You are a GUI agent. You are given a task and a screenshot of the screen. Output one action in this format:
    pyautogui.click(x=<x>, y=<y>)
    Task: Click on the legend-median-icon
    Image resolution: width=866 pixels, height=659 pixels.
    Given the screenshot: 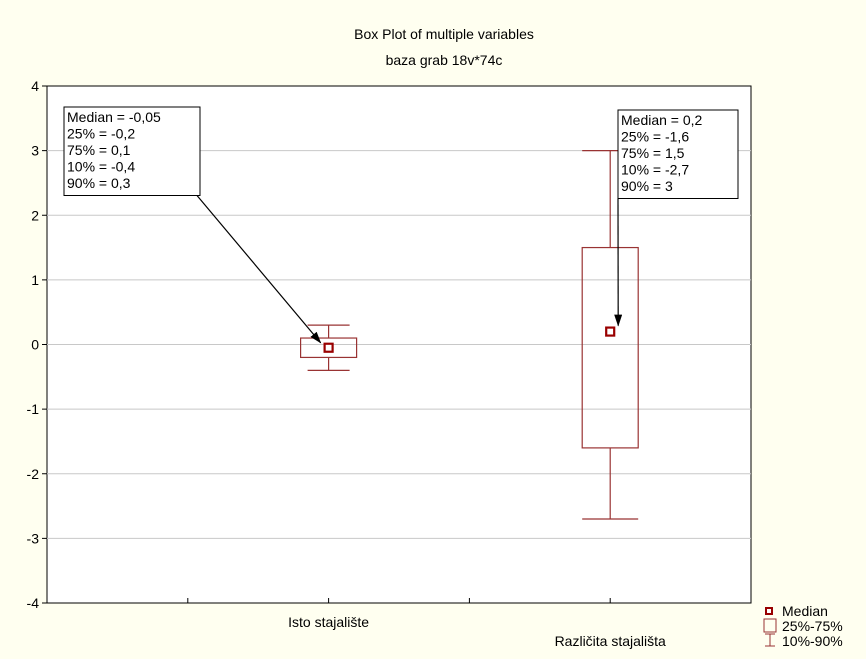 What is the action you would take?
    pyautogui.click(x=769, y=611)
    